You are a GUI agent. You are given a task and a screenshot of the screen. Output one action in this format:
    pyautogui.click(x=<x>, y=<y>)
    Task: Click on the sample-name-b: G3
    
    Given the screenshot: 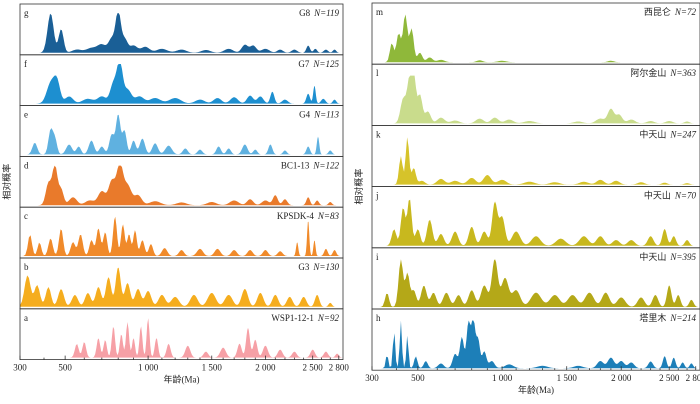 What is the action you would take?
    pyautogui.click(x=303, y=267)
    